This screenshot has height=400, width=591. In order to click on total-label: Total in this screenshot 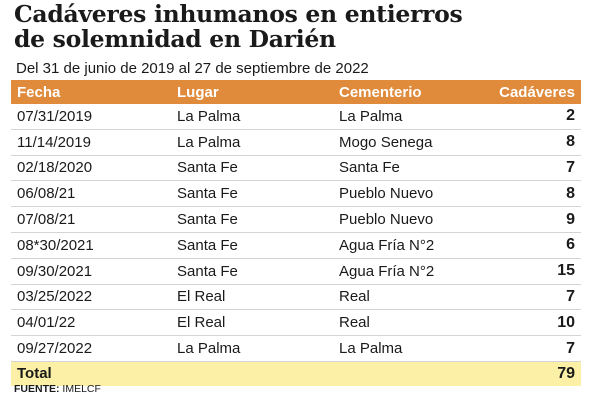, I will do `click(91, 373)`.